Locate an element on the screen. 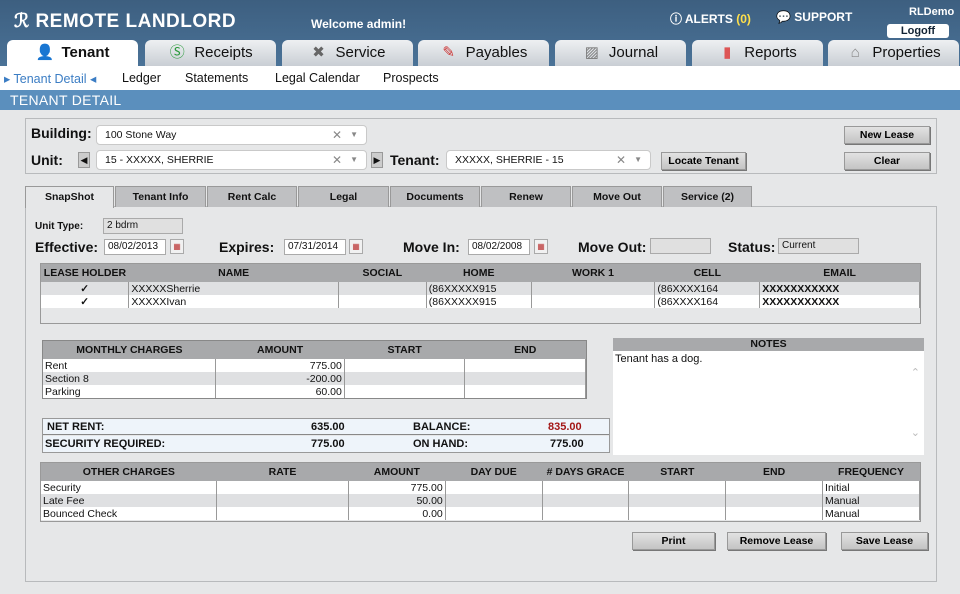  tab-documents: Documents is located at coordinates (435, 196).